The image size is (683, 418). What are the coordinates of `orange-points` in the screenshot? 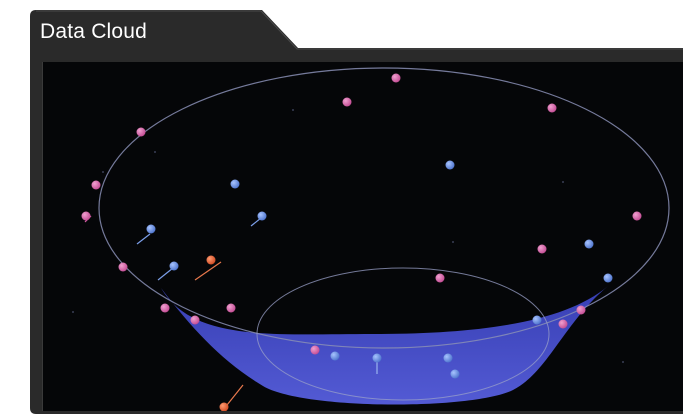 It's located at (217, 333).